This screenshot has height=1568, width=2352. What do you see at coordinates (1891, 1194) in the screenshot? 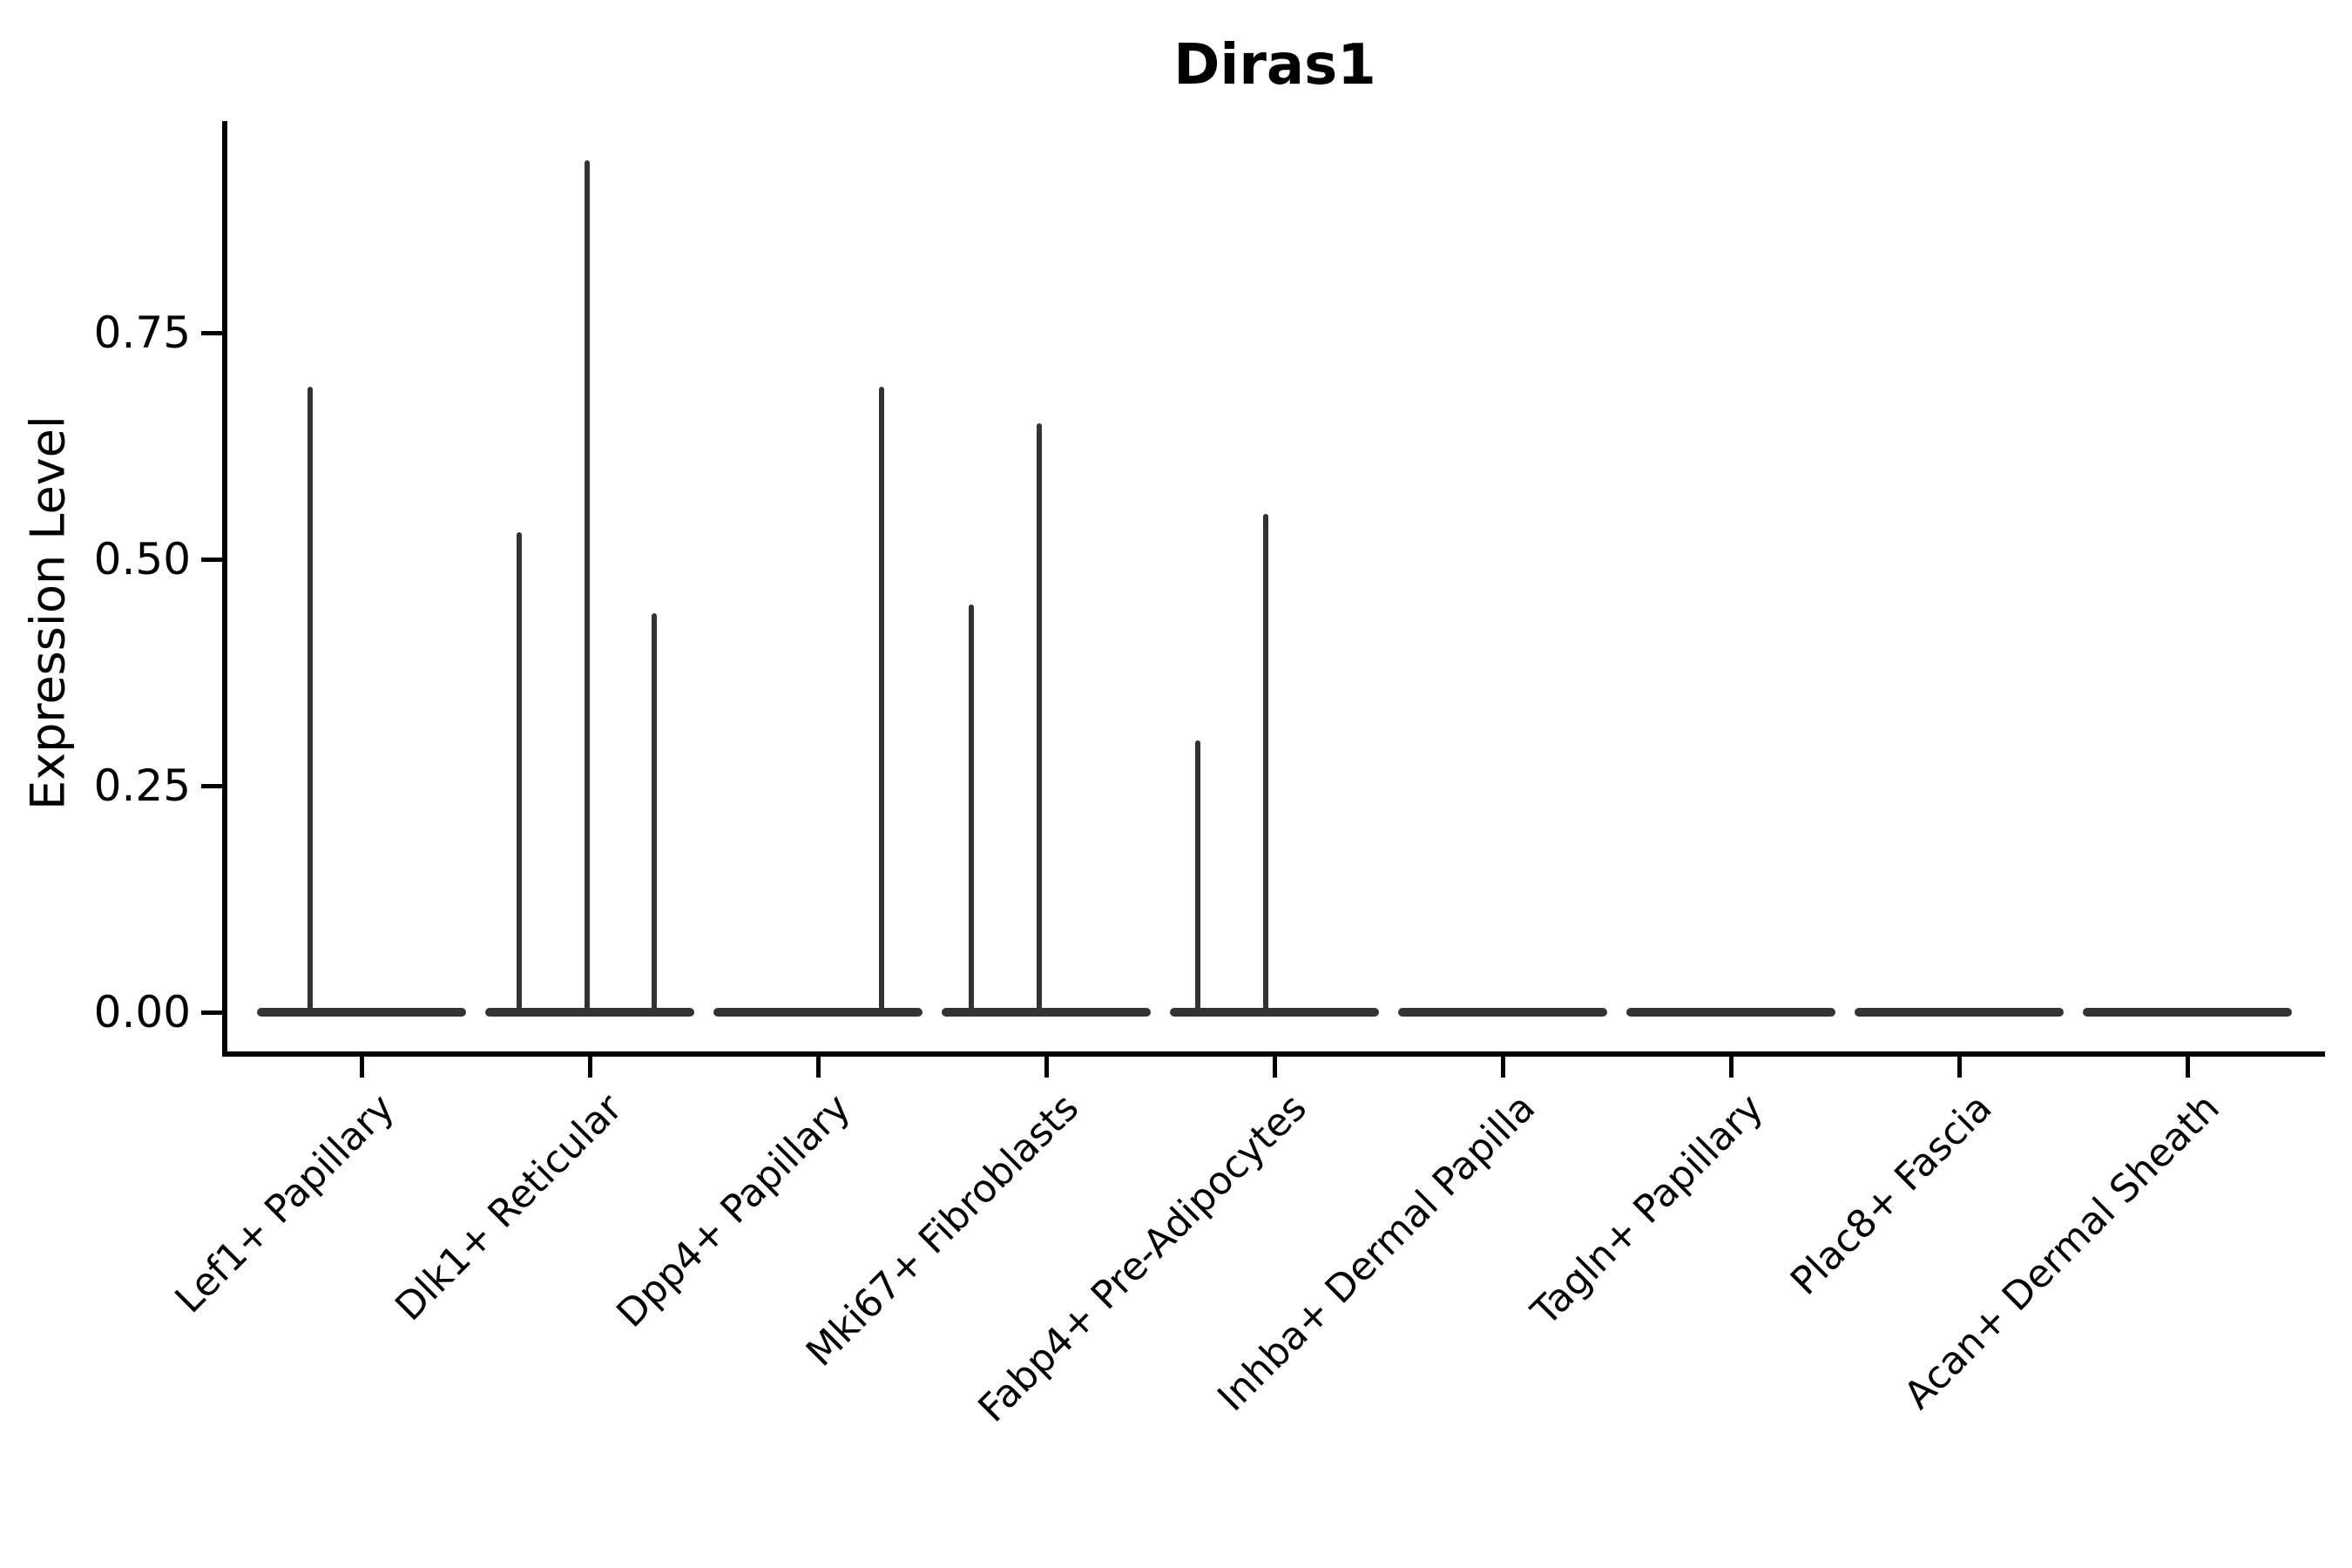
I see `x-category-label: Plac8+ Fascia` at bounding box center [1891, 1194].